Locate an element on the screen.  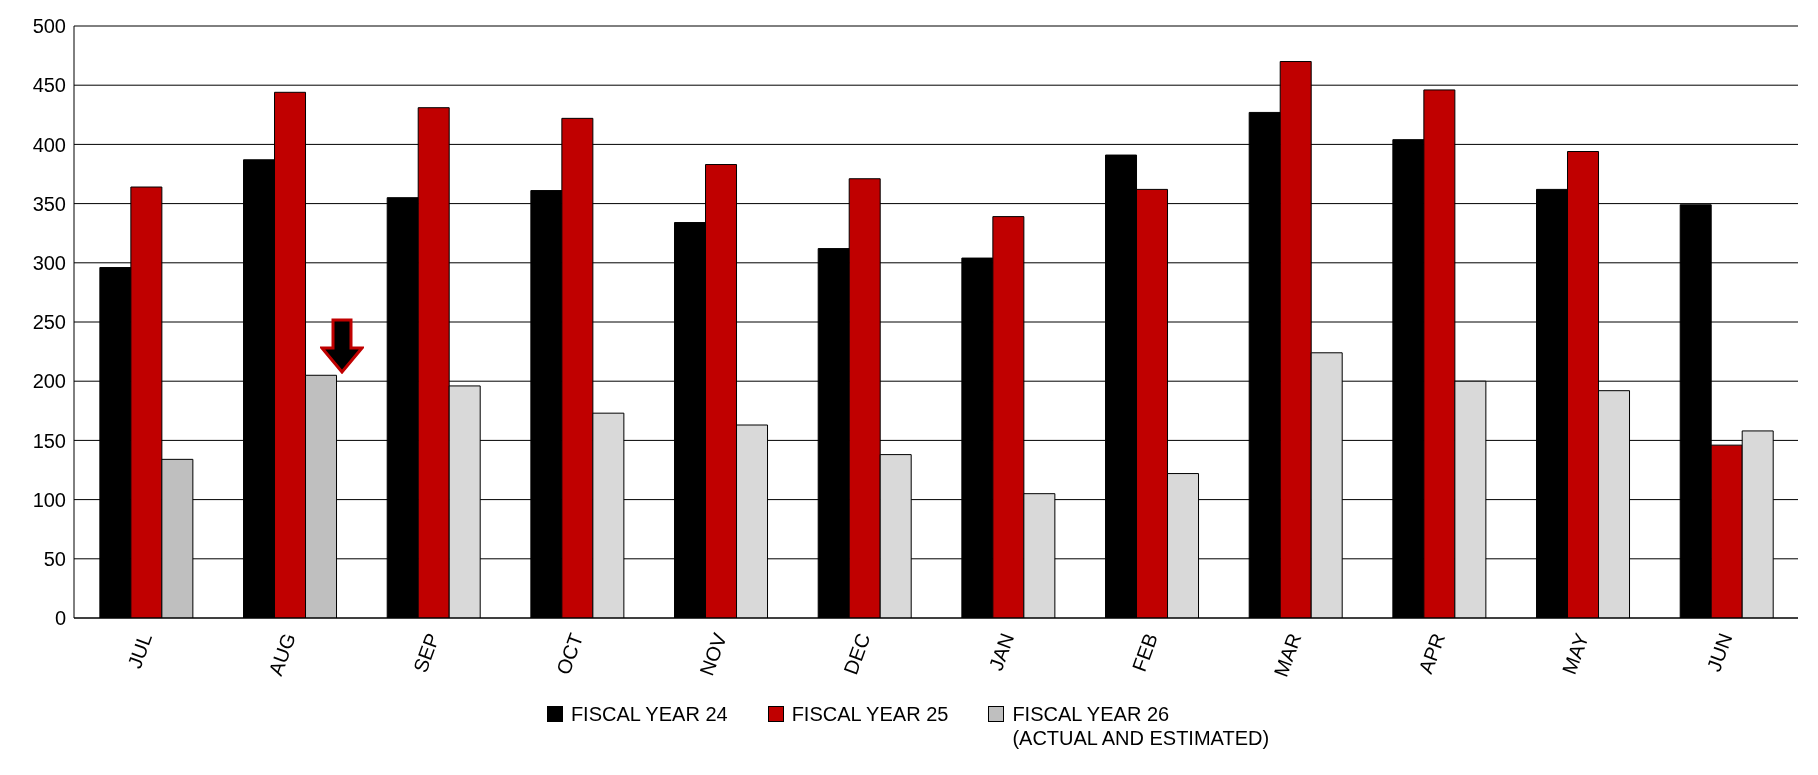
x-tick-label: DEC is located at coordinates (857, 654).